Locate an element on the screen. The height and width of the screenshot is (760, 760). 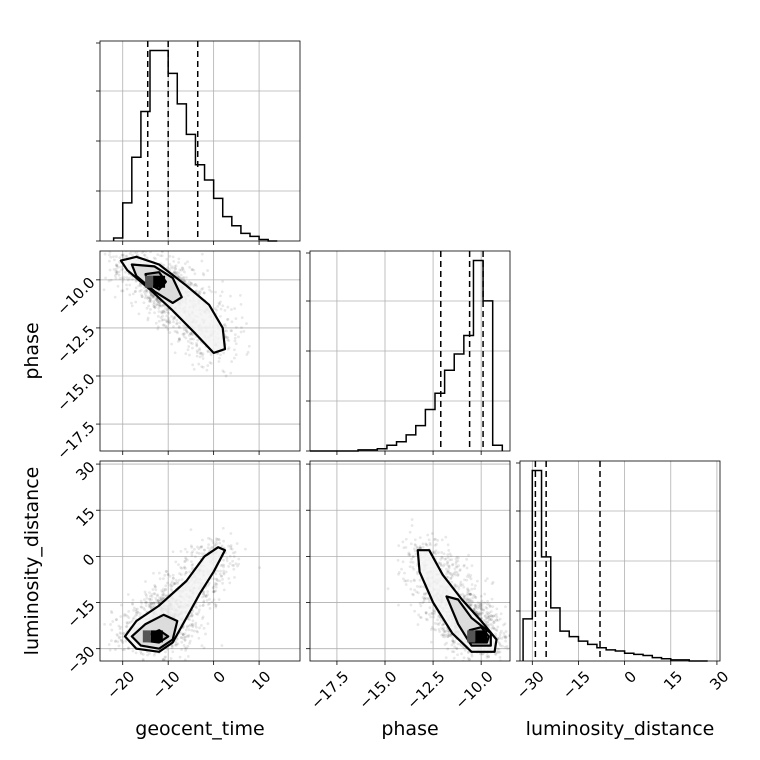
x-tick-label-luminosity_distance: 30 is located at coordinates (719, 680).